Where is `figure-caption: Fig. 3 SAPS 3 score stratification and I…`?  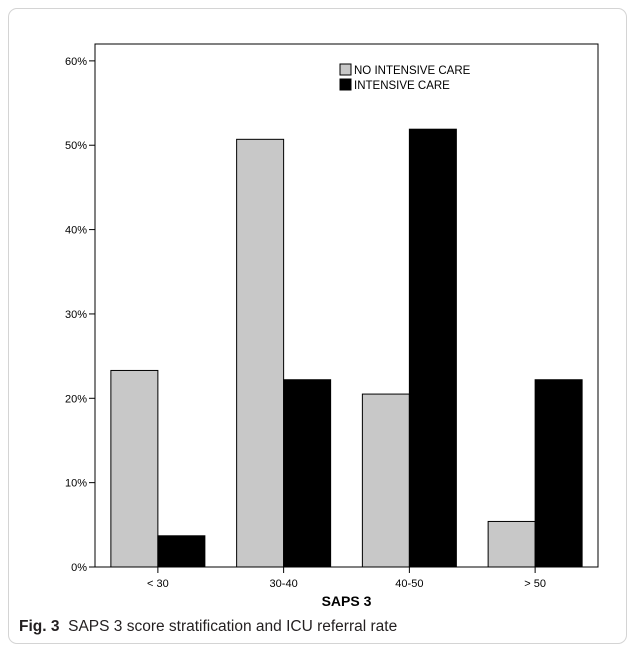
figure-caption: Fig. 3 SAPS 3 score stratification and I… is located at coordinates (208, 627).